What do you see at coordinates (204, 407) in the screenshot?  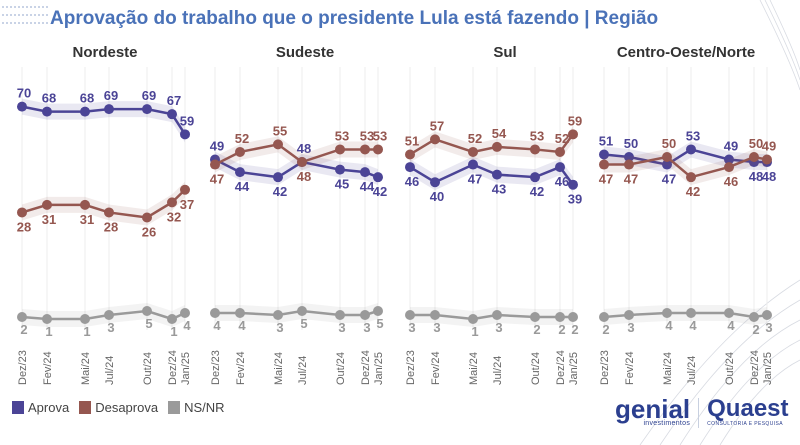 I see `legend-label: NS/NR` at bounding box center [204, 407].